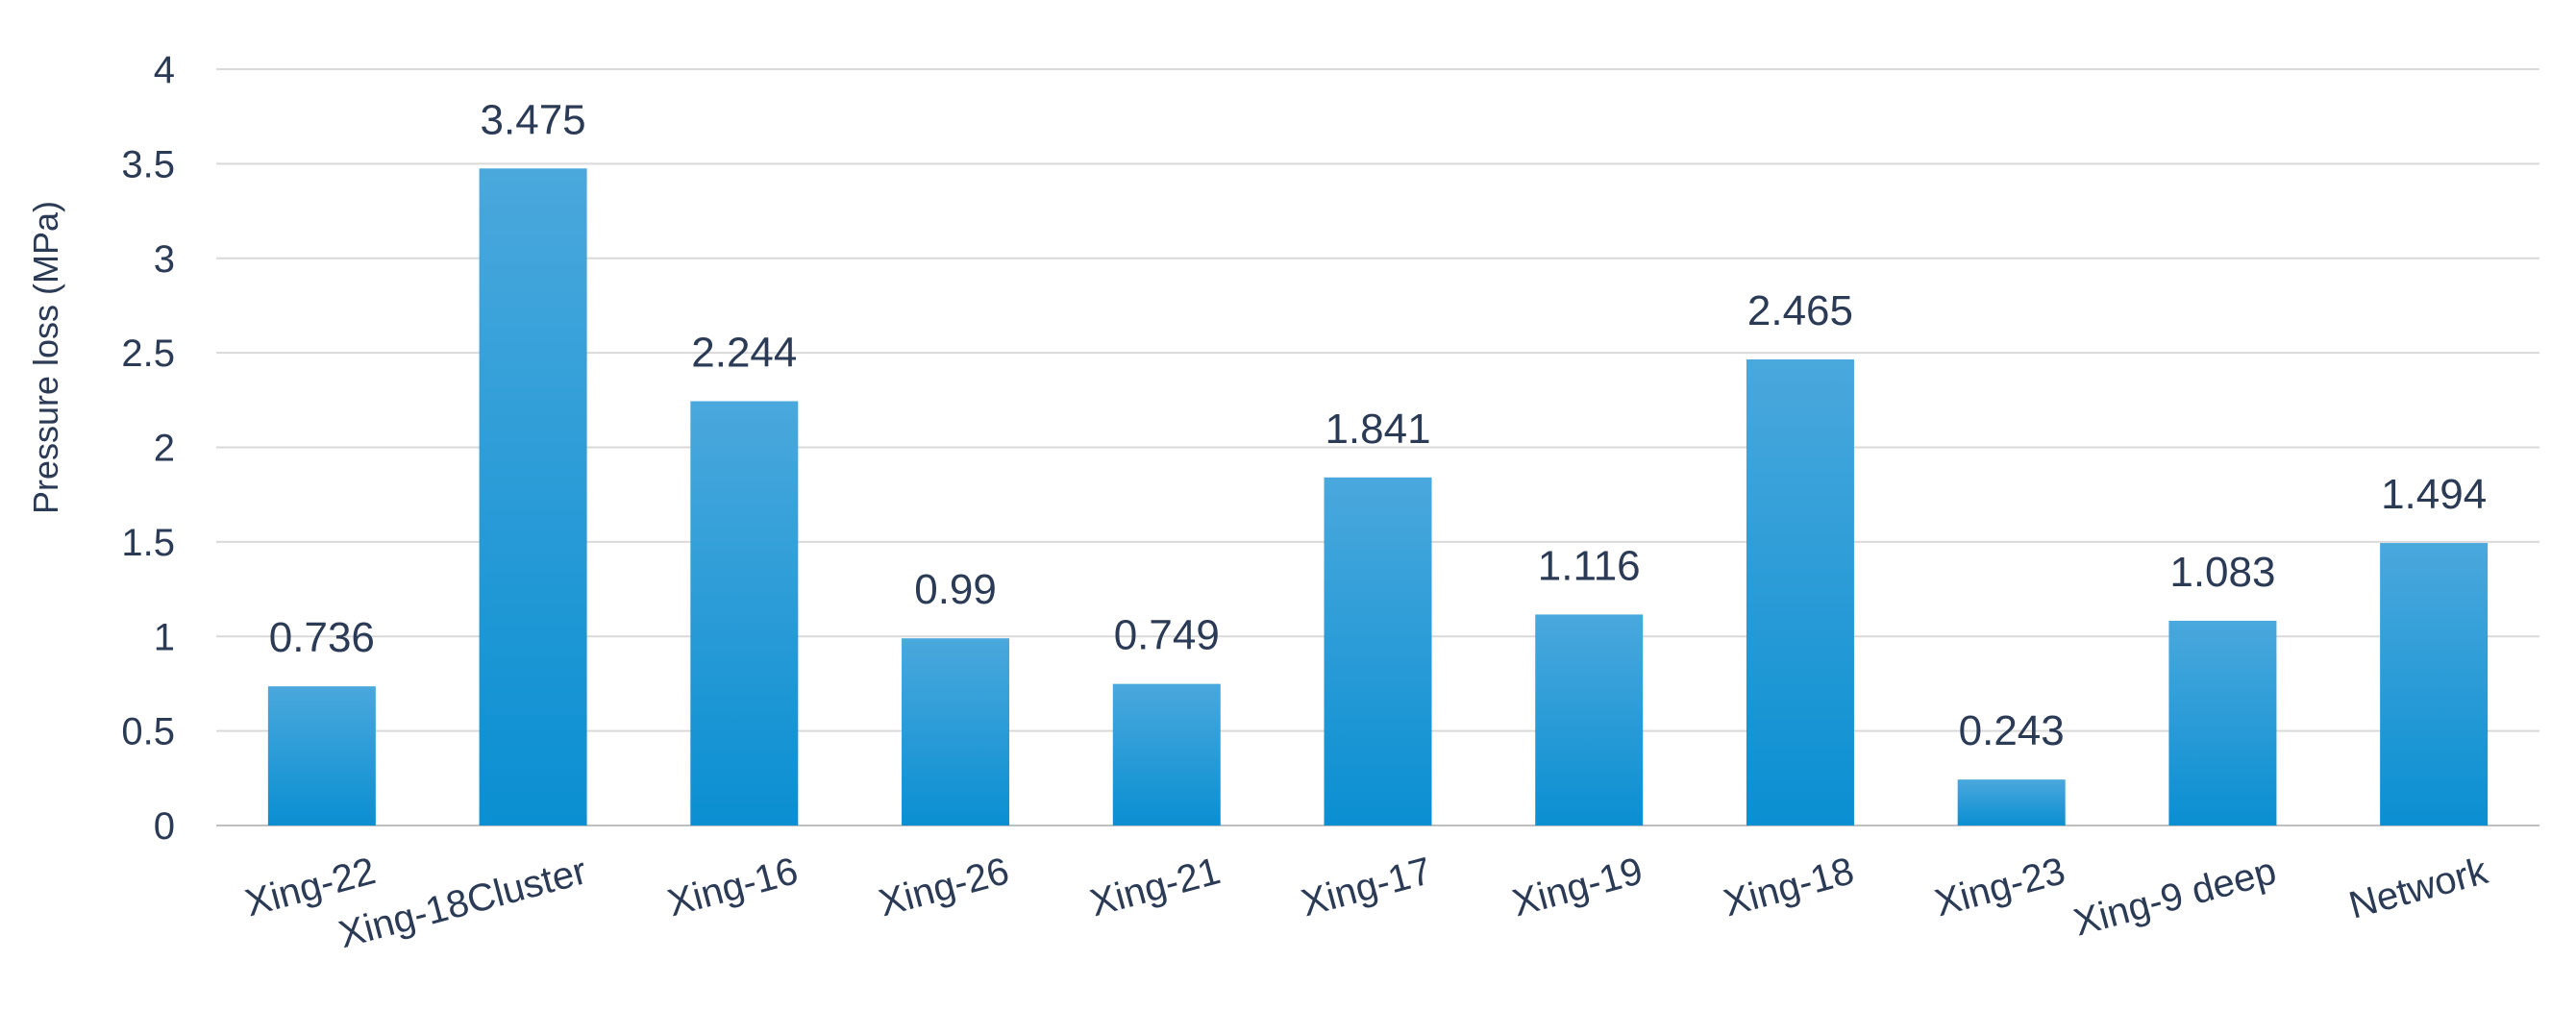 The image size is (2576, 1035). Describe the element at coordinates (1589, 565) in the screenshot. I see `data-label: 1.116` at that location.